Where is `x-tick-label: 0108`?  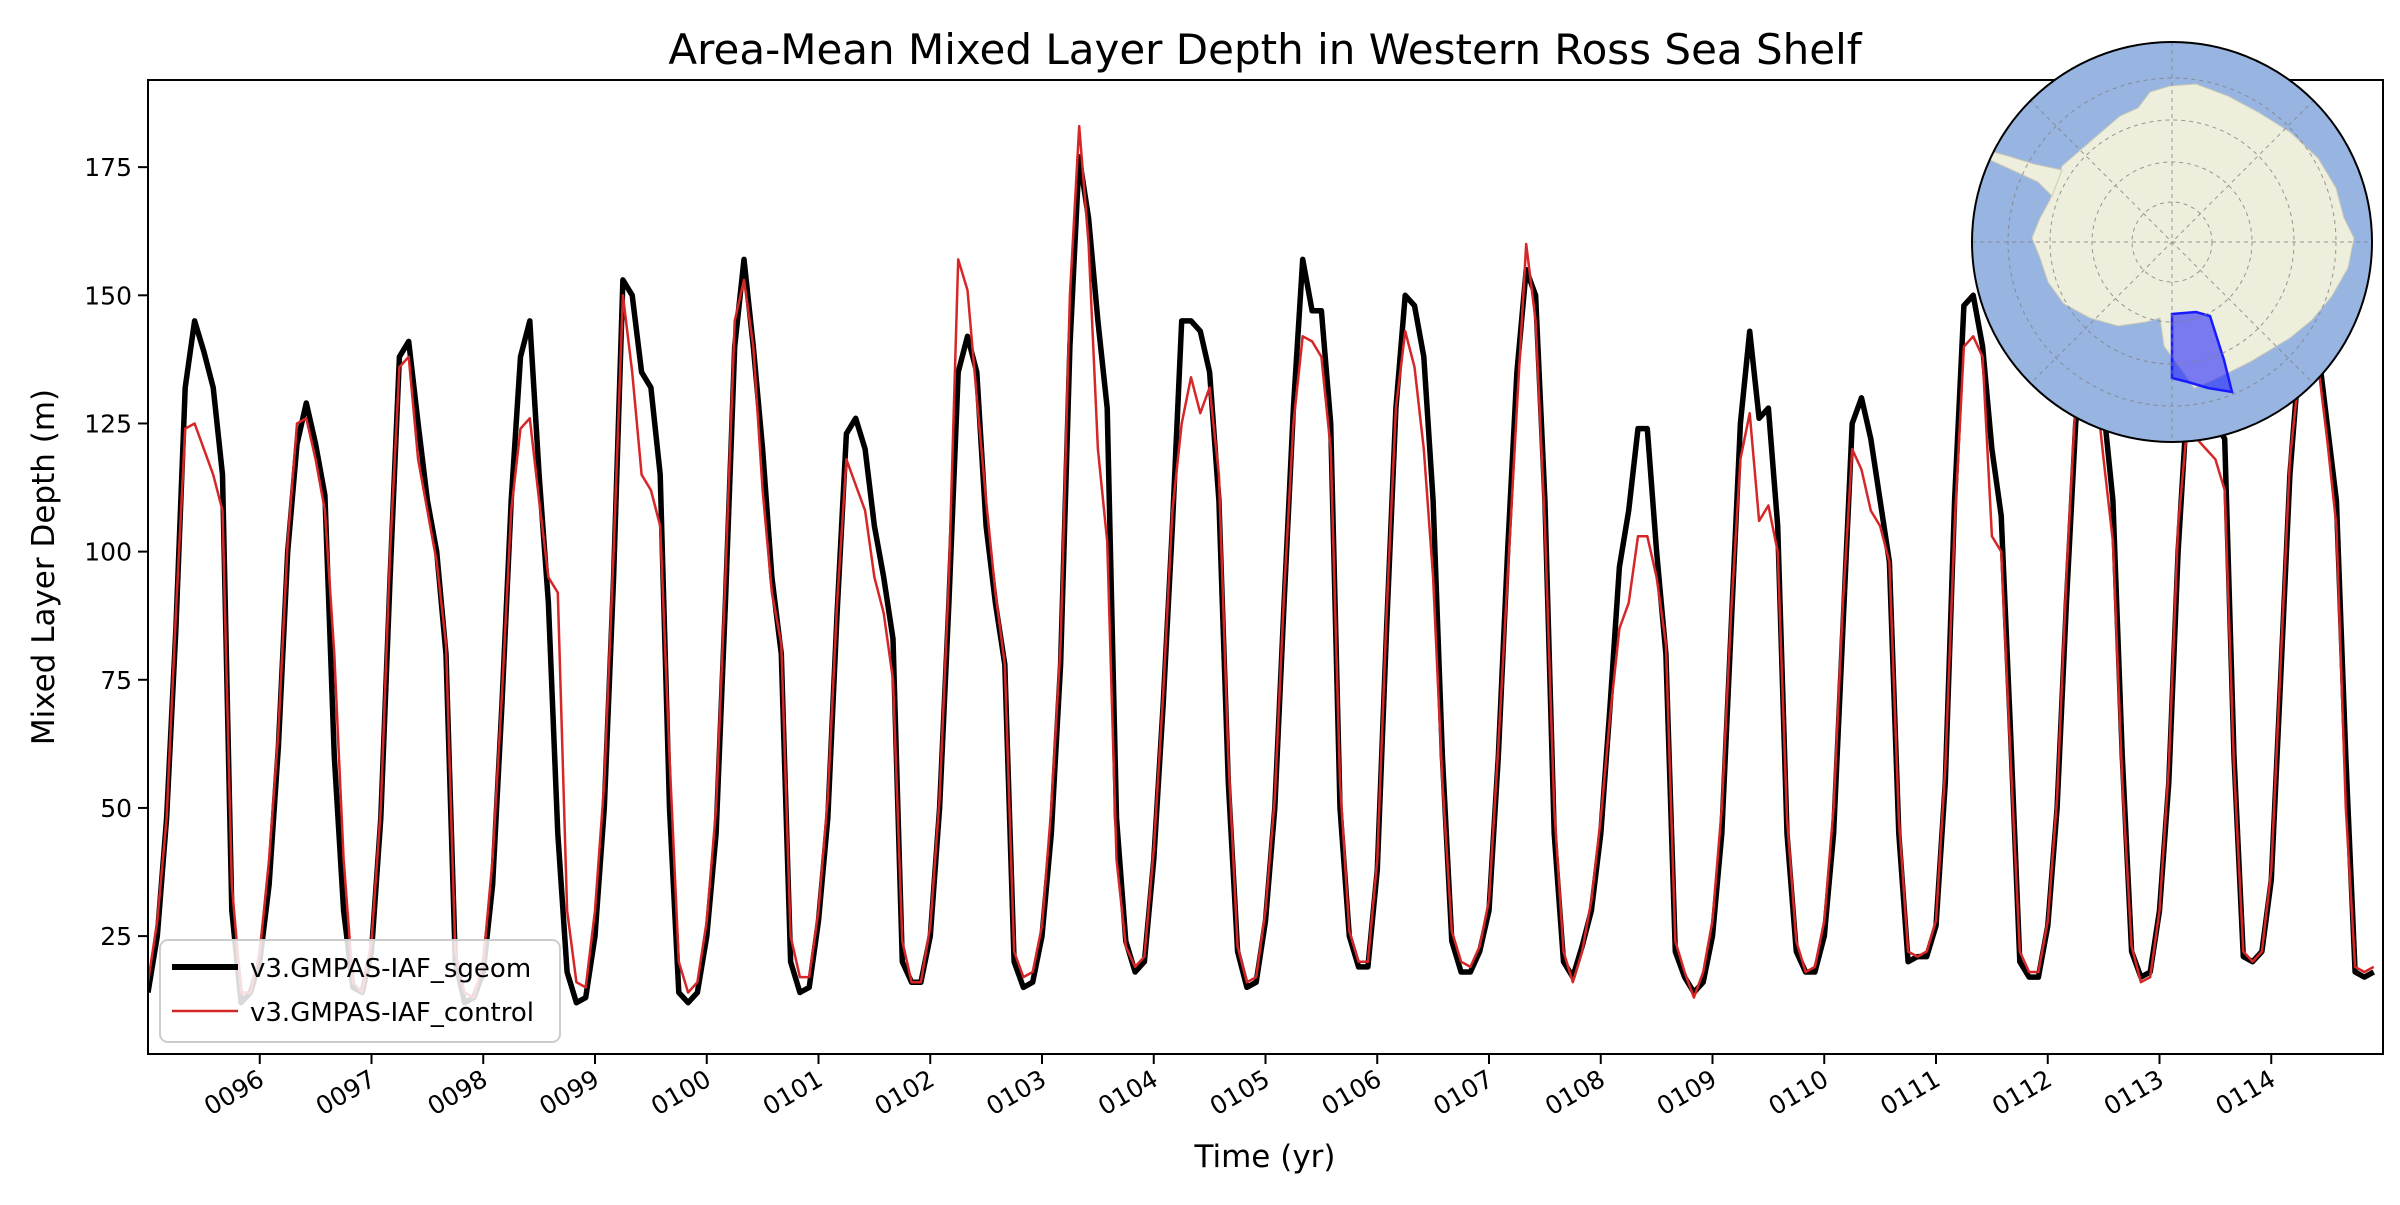 x-tick-label: 0108 is located at coordinates (1575, 1092).